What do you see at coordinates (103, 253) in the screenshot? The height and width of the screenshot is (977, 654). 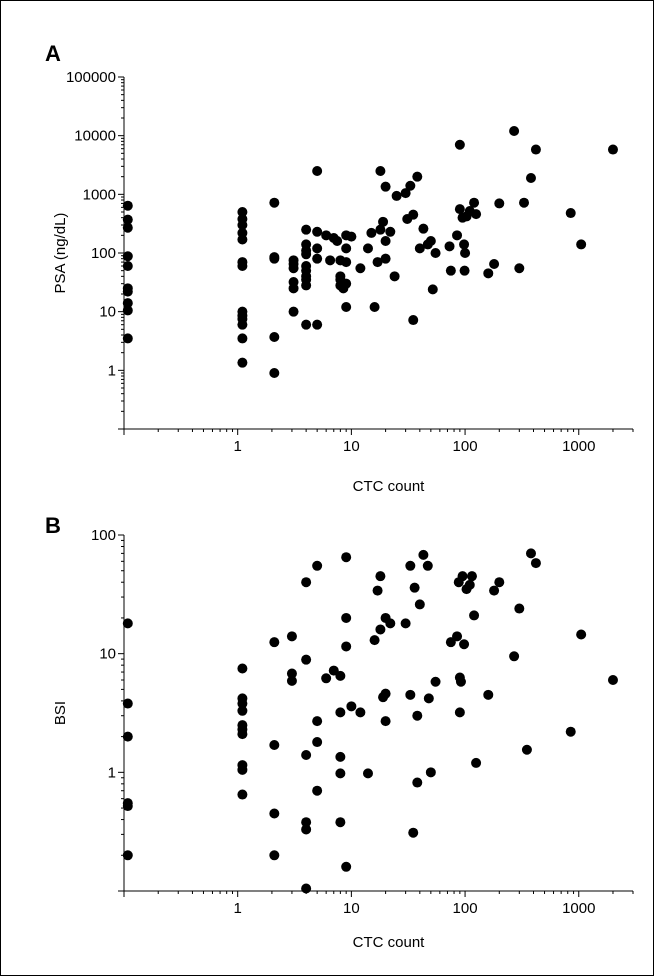 I see `y-tick-label-a: 100` at bounding box center [103, 253].